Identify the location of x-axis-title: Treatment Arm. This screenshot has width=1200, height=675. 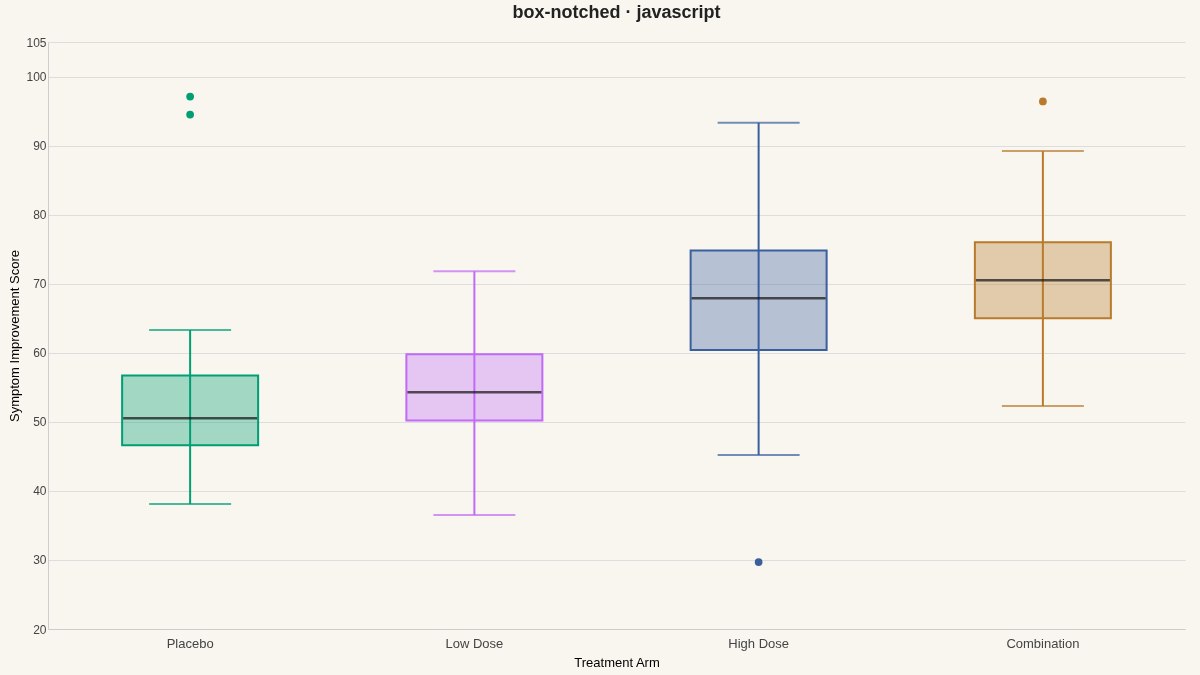
(617, 662).